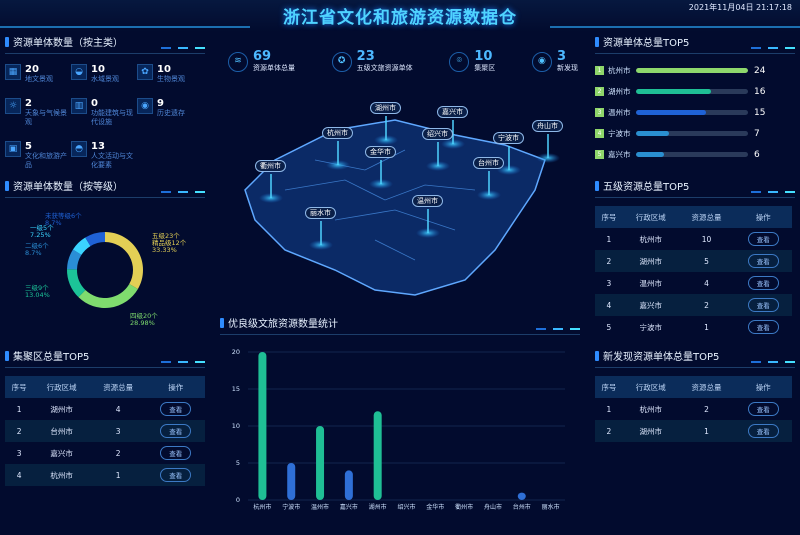 This screenshot has height=535, width=800. What do you see at coordinates (706, 305) in the screenshot?
I see `table-cell: 2` at bounding box center [706, 305].